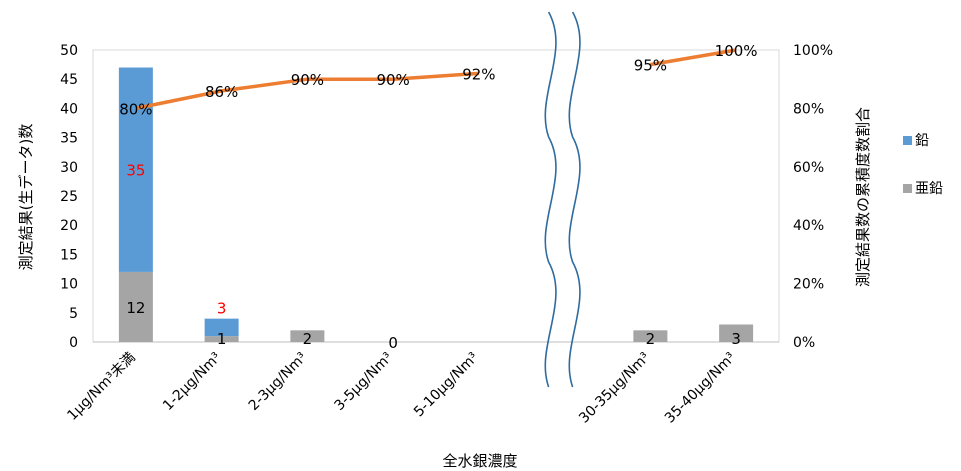 The image size is (961, 471). I want to click on left-axis-ticks: 0 5 10 15 20 25 30 35 40 45 50, so click(69, 197).